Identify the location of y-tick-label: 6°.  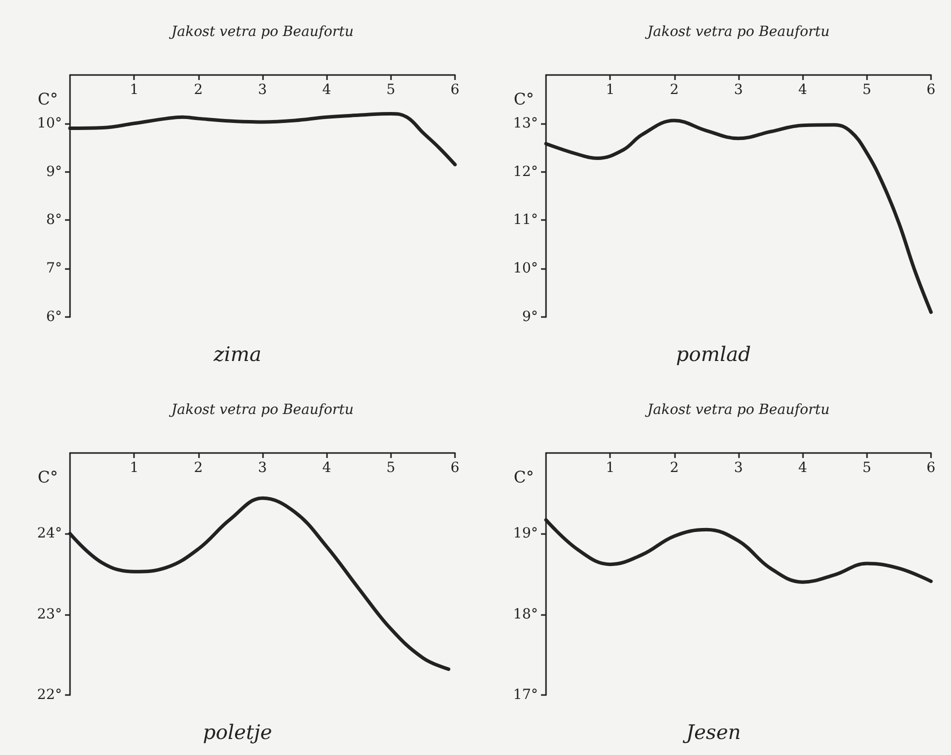
(54, 317).